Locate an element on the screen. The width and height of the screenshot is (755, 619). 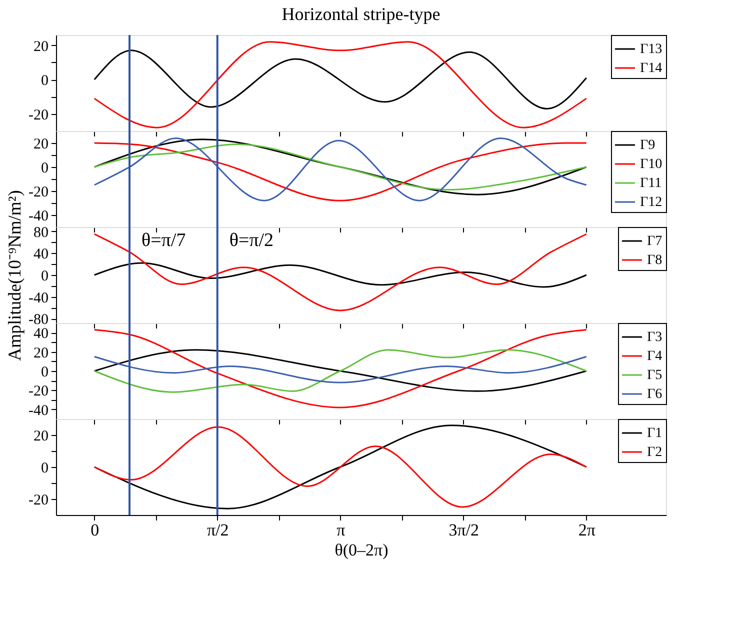
legend-label: Γ6 is located at coordinates (654, 394).